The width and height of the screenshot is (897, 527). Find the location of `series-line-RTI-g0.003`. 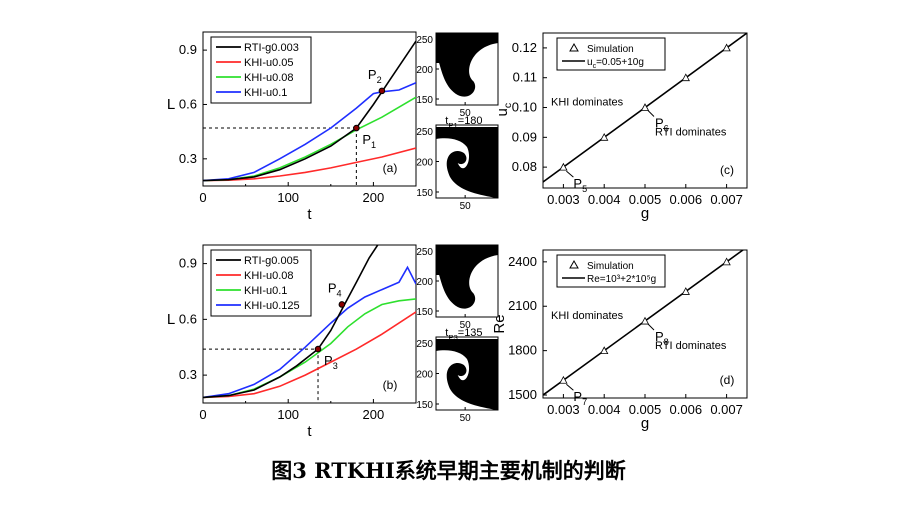

series-line-RTI-g0.003 is located at coordinates (309, 111).